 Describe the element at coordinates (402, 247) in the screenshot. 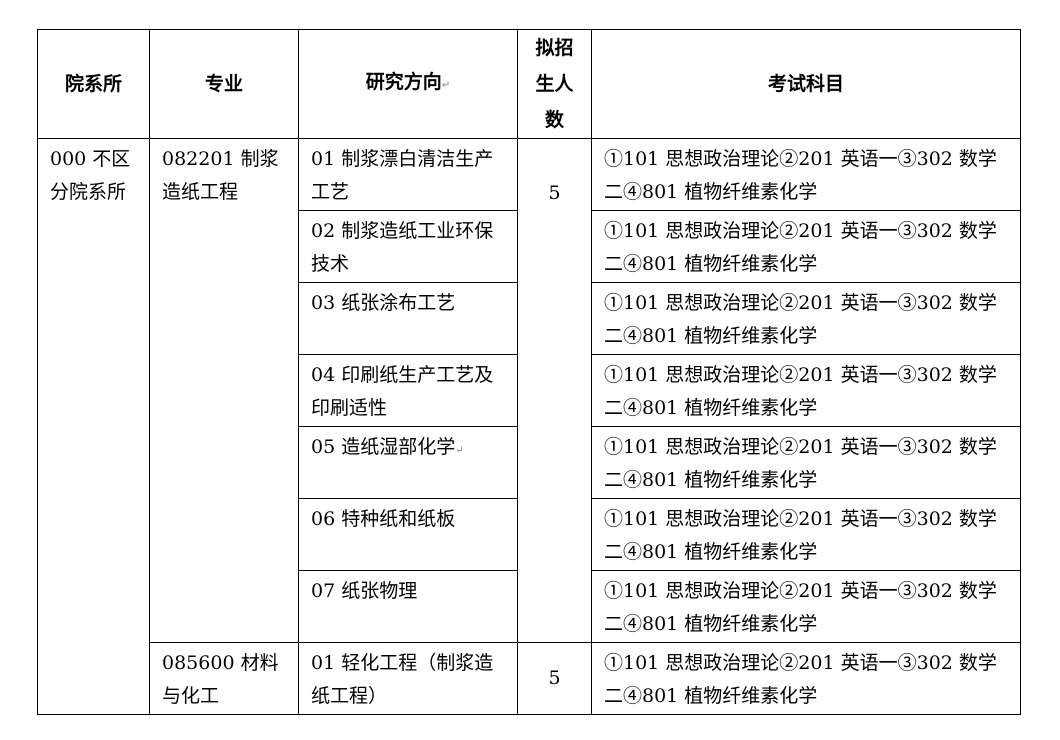

I see `direction-text: 02 制浆造纸工业环保技术` at that location.